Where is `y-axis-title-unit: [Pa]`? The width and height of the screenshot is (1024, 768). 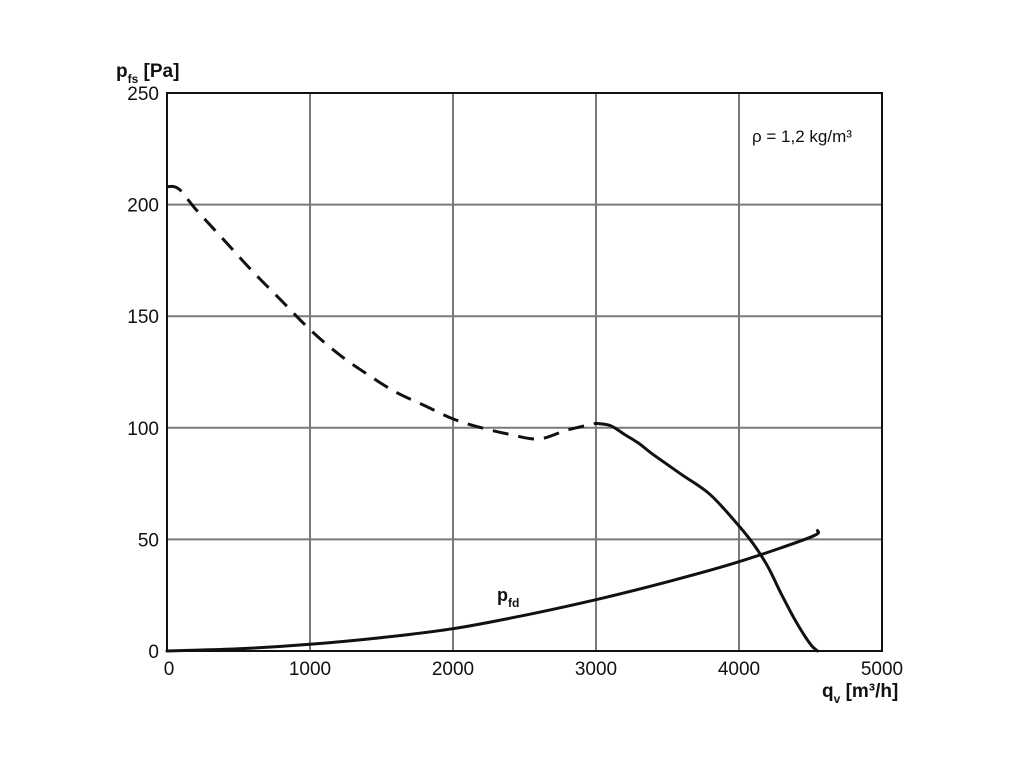
y-axis-title-unit: [Pa] is located at coordinates (158, 71).